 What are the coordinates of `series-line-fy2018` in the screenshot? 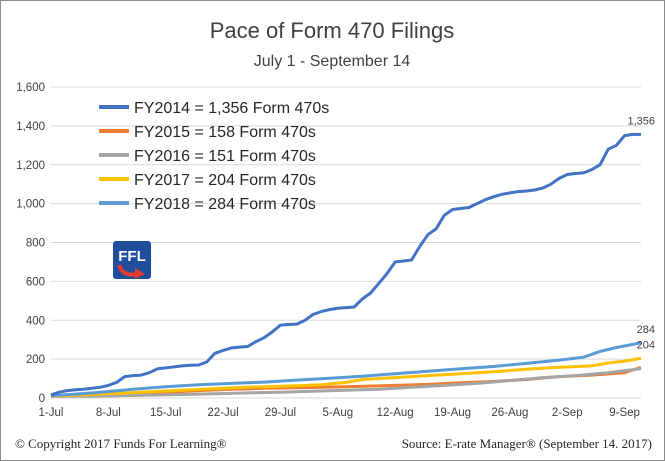 It's located at (346, 369).